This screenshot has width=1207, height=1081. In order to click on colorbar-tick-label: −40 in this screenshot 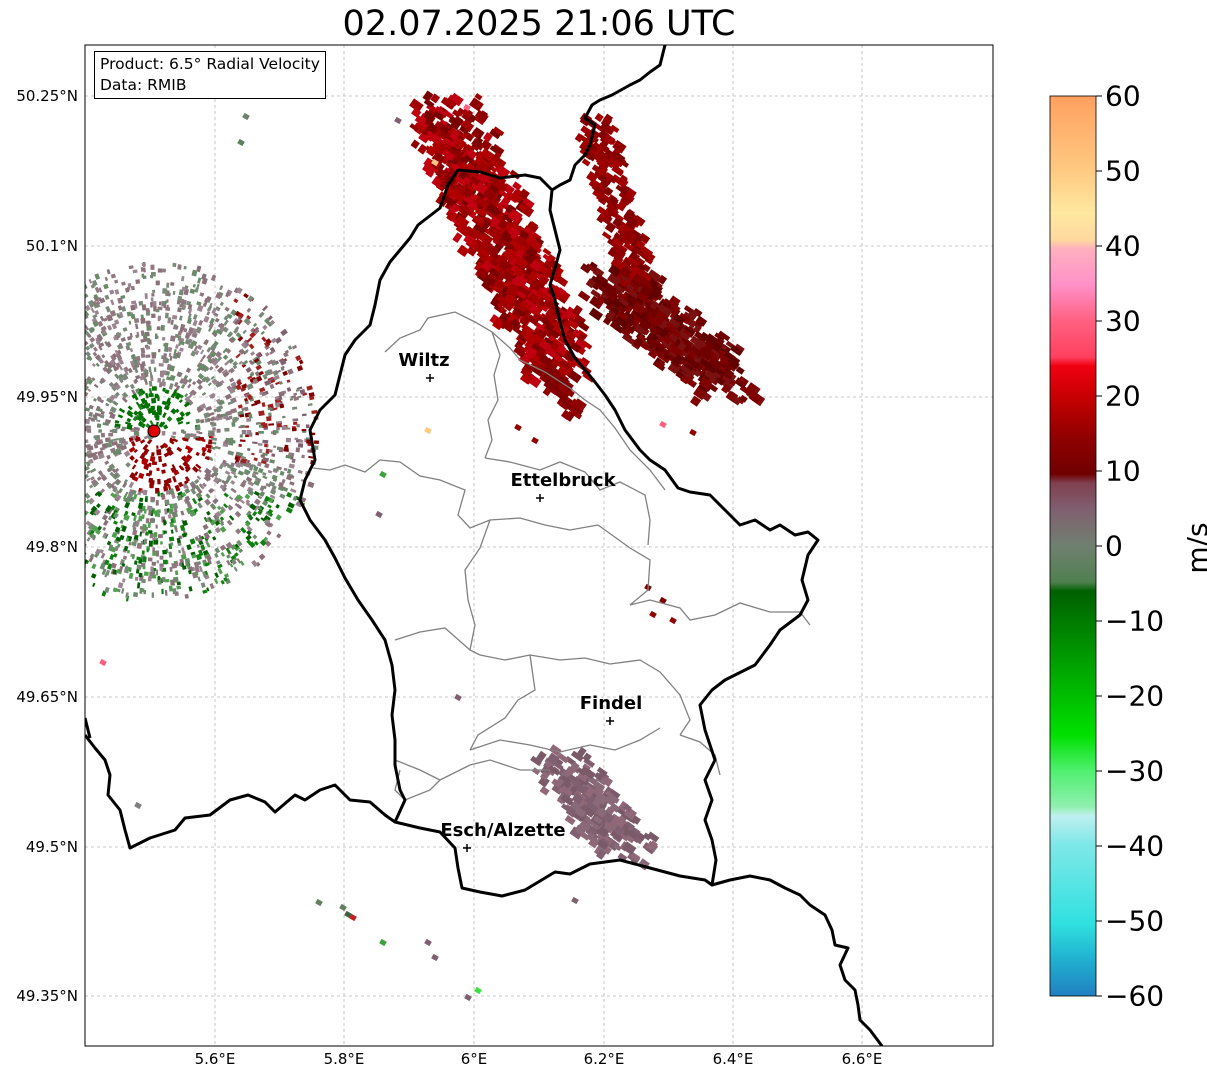, I will do `click(1135, 846)`.